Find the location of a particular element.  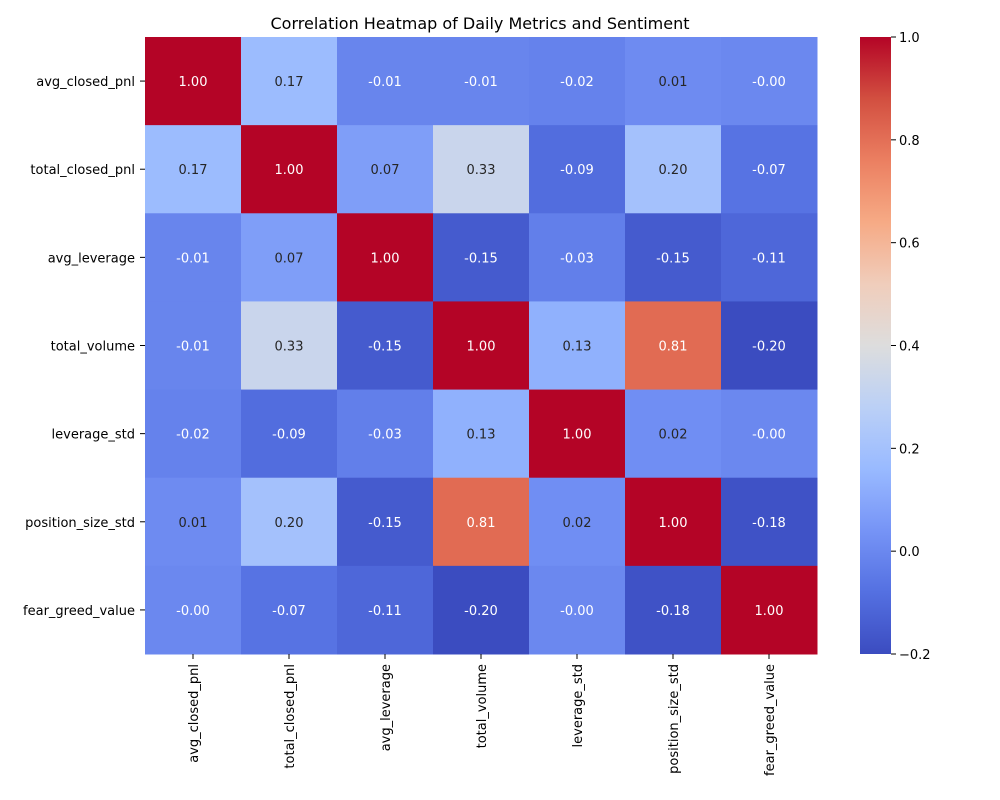

x-tick-label: total_volume is located at coordinates (482, 706).